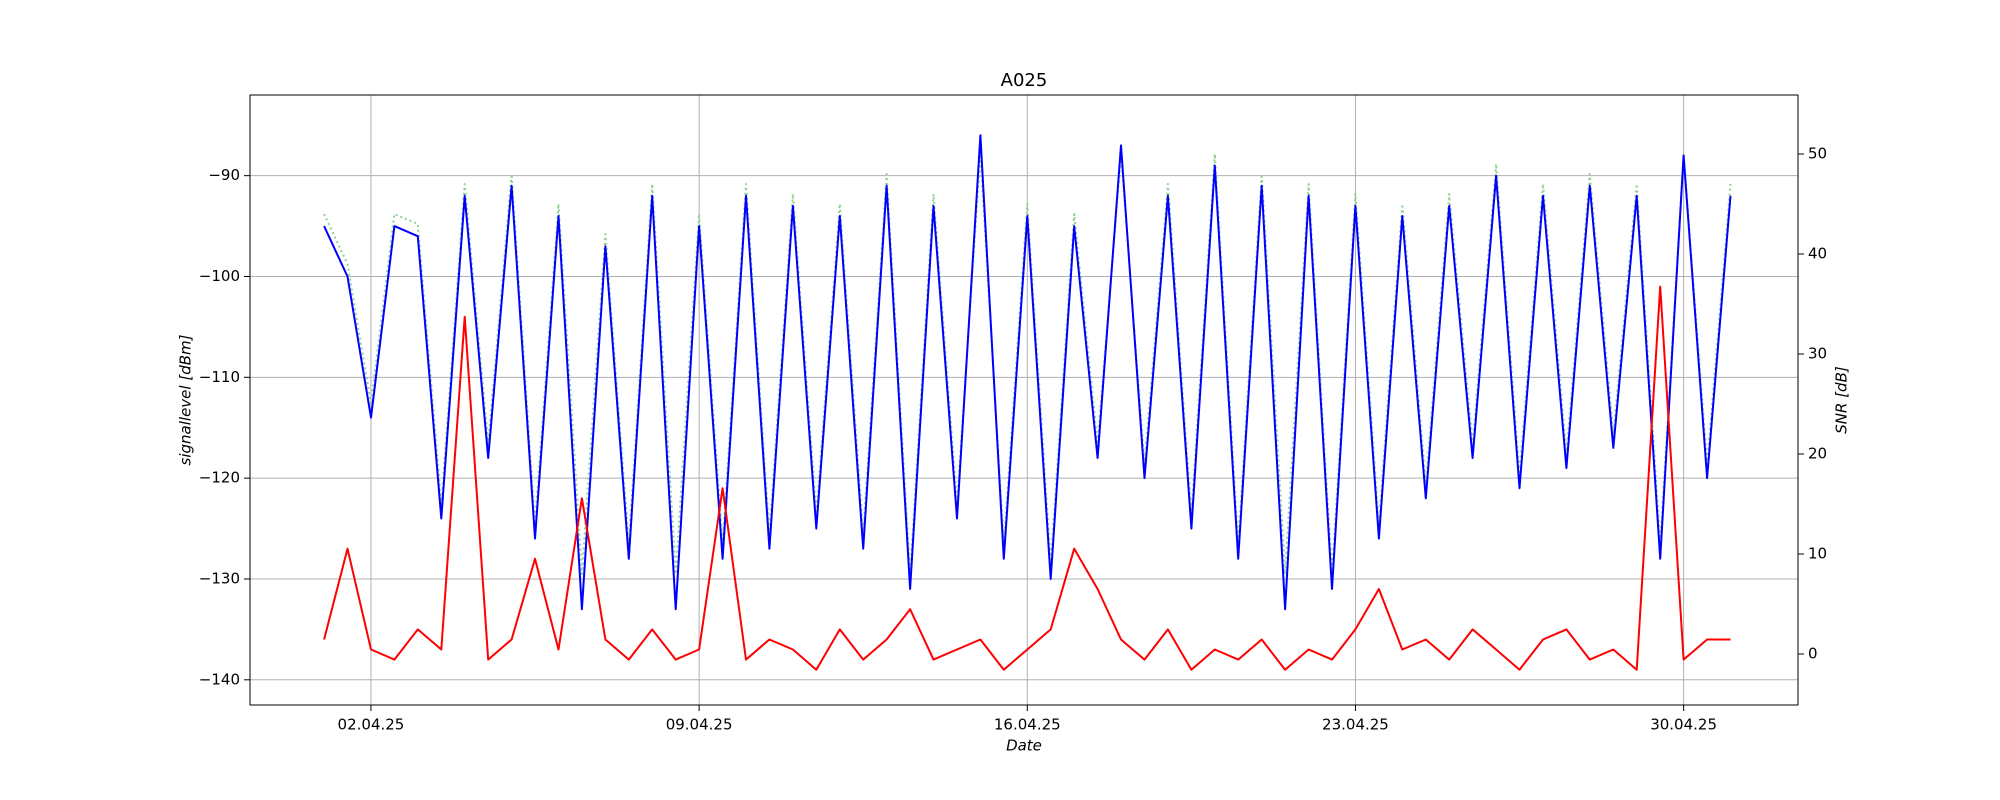 The height and width of the screenshot is (800, 2000). I want to click on x-tick-label: 02.04.25, so click(371, 725).